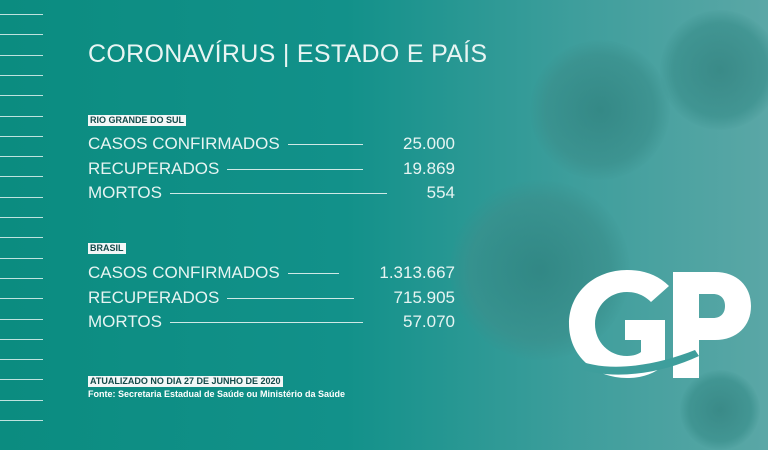 This screenshot has width=768, height=450. What do you see at coordinates (440, 192) in the screenshot?
I see `stat-value: 554` at bounding box center [440, 192].